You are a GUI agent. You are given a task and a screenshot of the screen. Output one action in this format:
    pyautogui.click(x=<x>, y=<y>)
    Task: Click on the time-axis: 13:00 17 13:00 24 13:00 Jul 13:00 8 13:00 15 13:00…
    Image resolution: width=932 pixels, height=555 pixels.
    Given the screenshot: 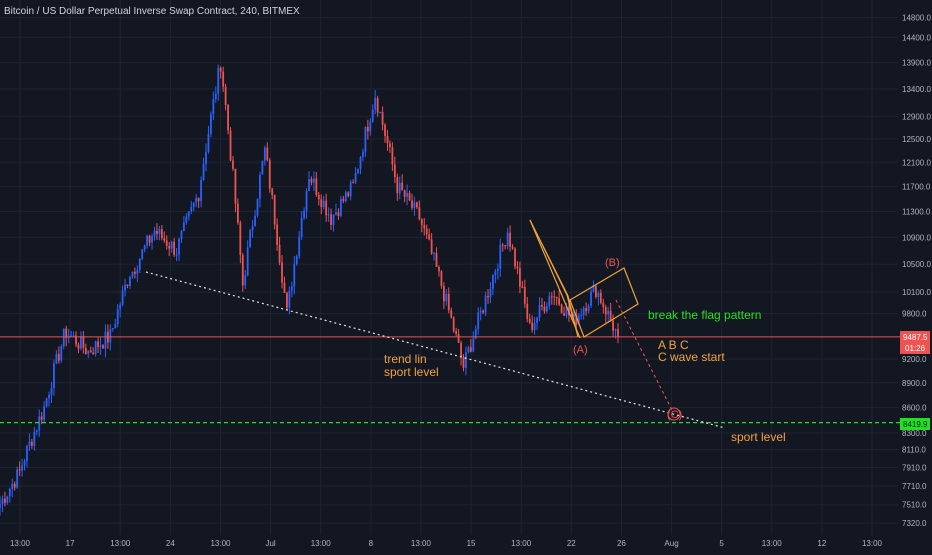 What is the action you would take?
    pyautogui.click(x=446, y=543)
    